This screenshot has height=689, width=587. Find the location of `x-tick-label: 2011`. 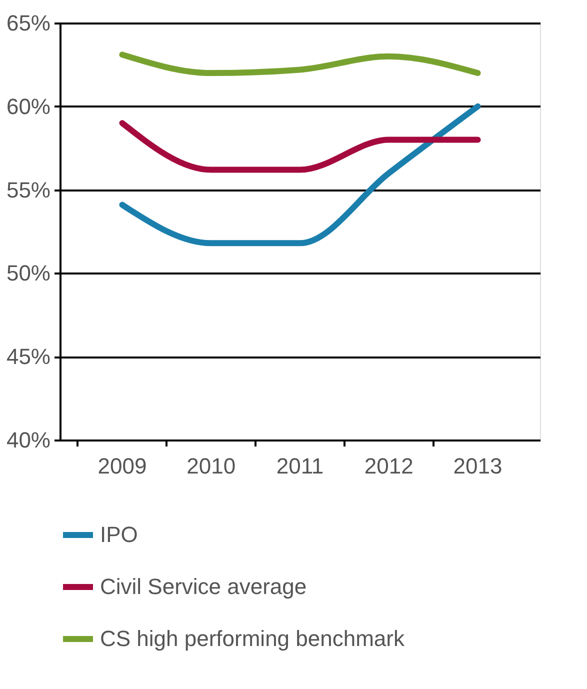

x-tick-label: 2011 is located at coordinates (300, 466).